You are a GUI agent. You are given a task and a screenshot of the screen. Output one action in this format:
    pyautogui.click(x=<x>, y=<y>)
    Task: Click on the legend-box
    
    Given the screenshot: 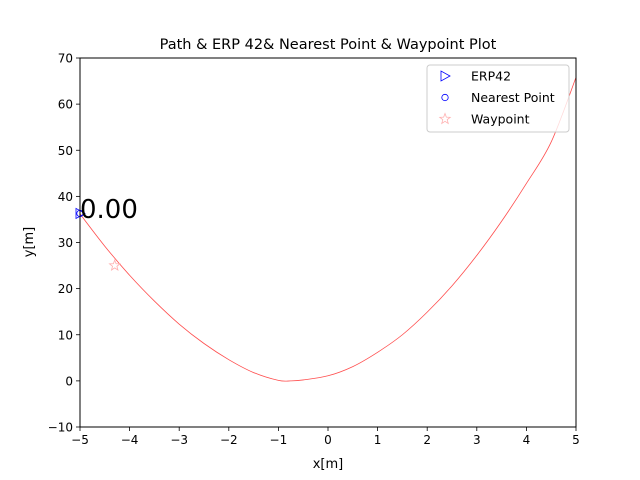 What is the action you would take?
    pyautogui.click(x=498, y=98)
    